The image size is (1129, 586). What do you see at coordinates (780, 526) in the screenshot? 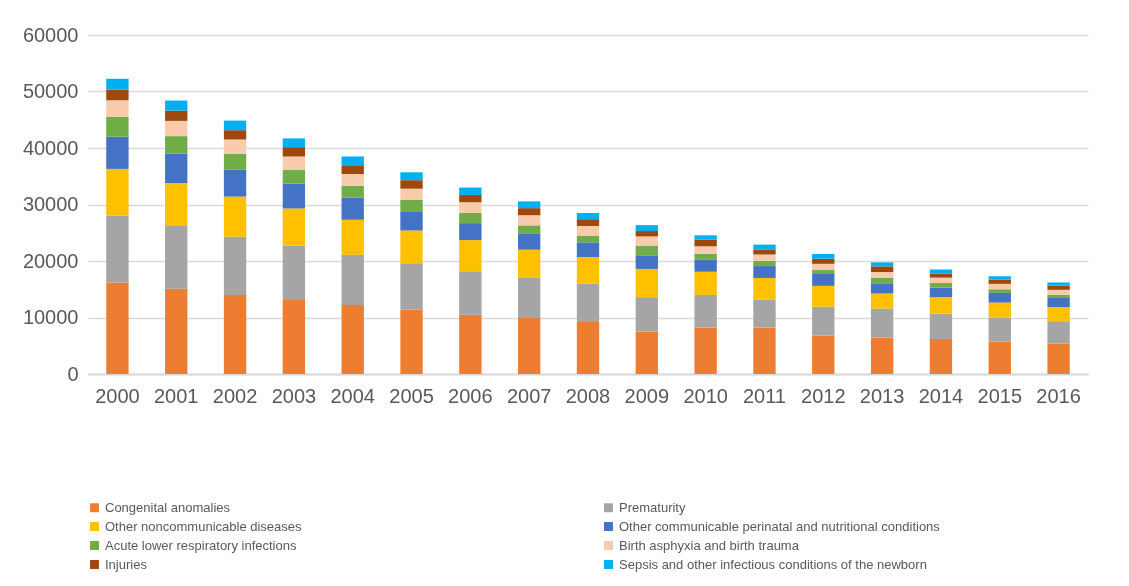
I see `legend-label: Other communicable perinatal and nutritional conditions` at bounding box center [780, 526].